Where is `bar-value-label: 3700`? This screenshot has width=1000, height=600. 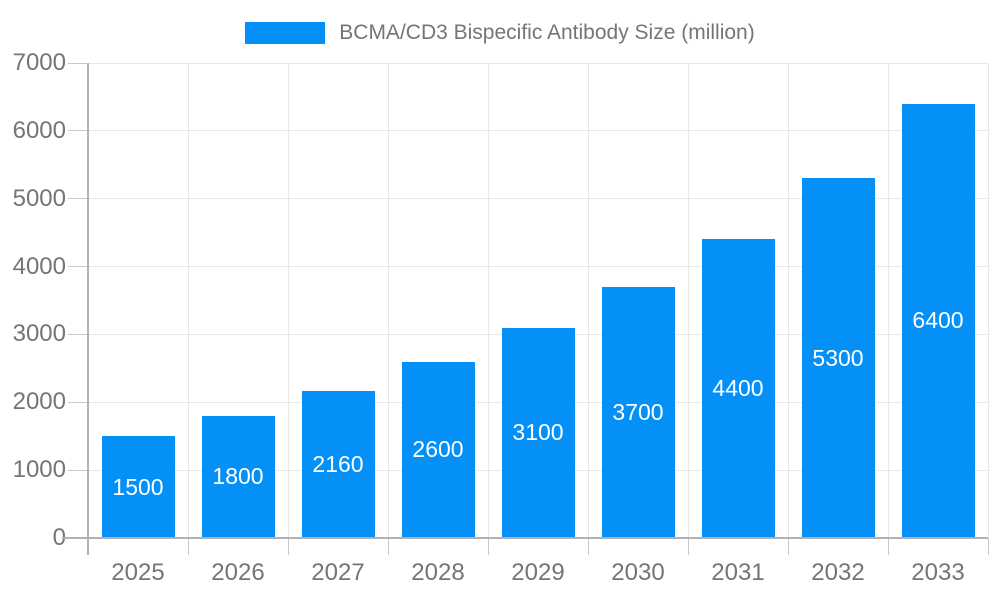 bar-value-label: 3700 is located at coordinates (638, 411).